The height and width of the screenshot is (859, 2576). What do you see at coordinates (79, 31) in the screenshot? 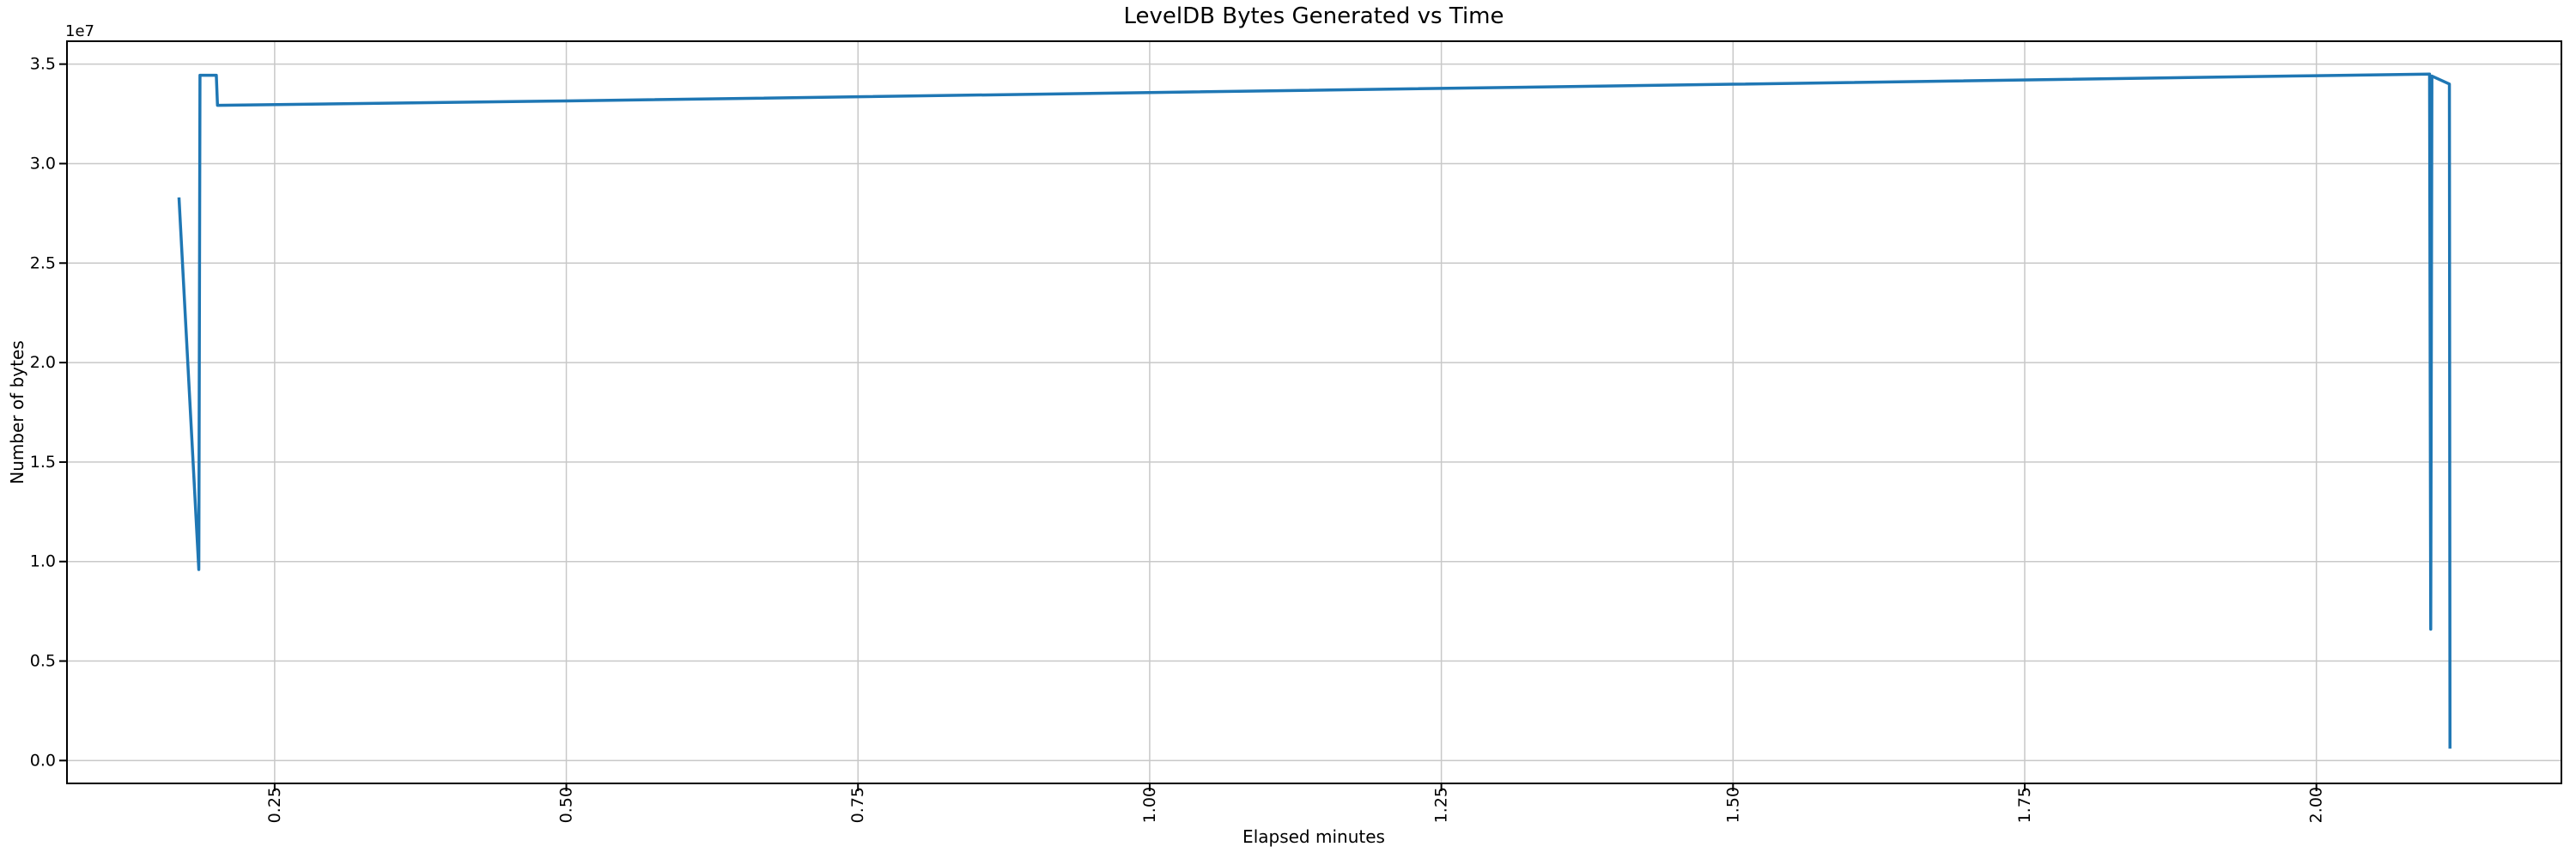
I see `y-axis-offset-text: 1e7` at bounding box center [79, 31].